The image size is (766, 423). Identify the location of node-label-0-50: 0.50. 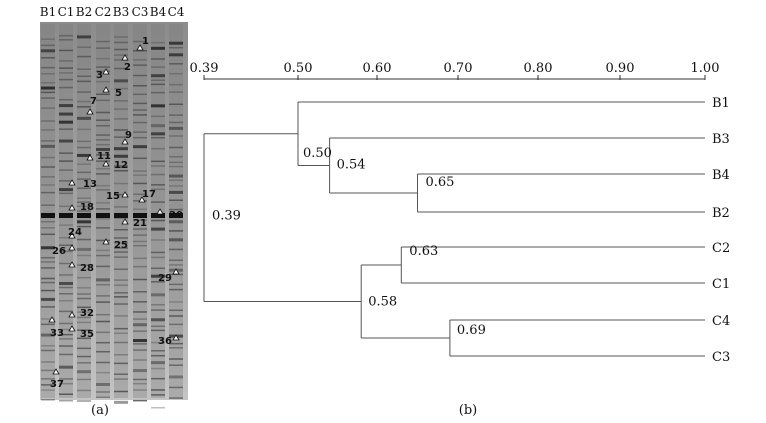
(317, 153).